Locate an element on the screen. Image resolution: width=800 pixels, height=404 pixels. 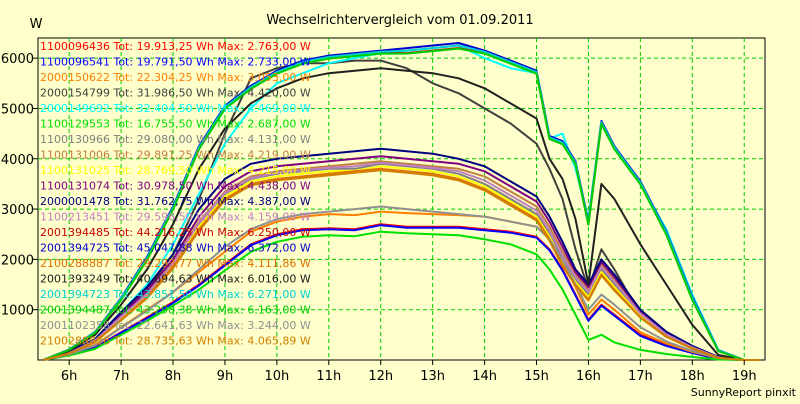
x-tick-label: 6h is located at coordinates (69, 376).